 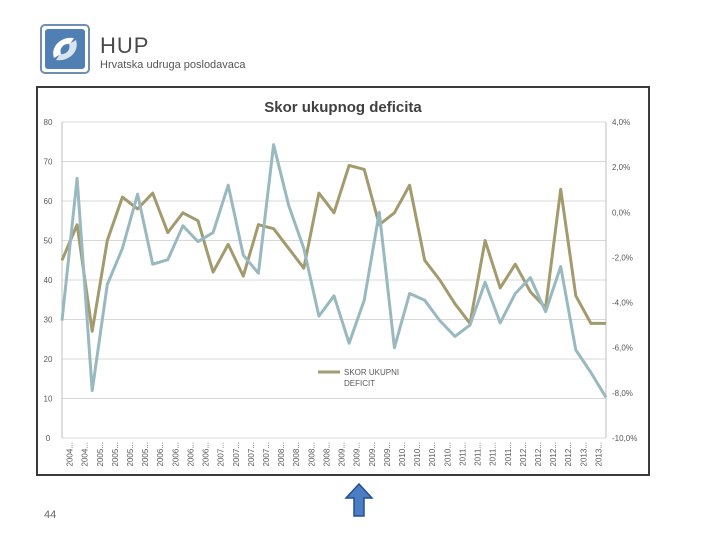 I want to click on left-tick-label: 30, so click(x=48, y=320).